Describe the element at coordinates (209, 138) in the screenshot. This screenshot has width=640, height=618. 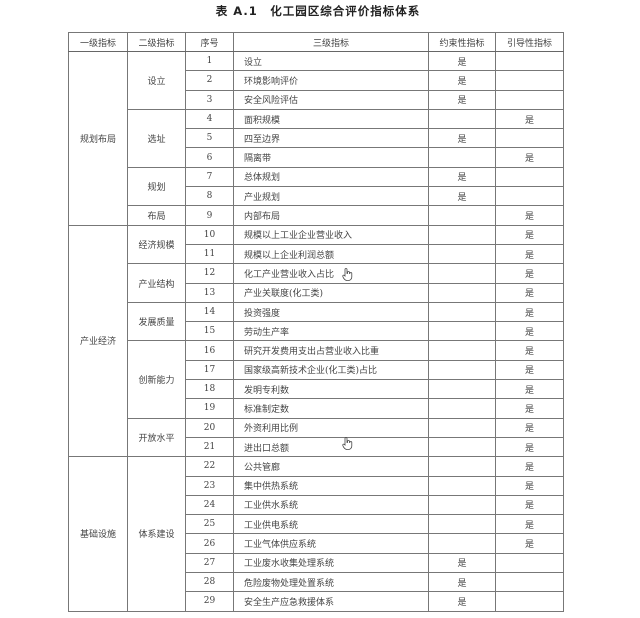
I see `seq-cell: 5` at that location.